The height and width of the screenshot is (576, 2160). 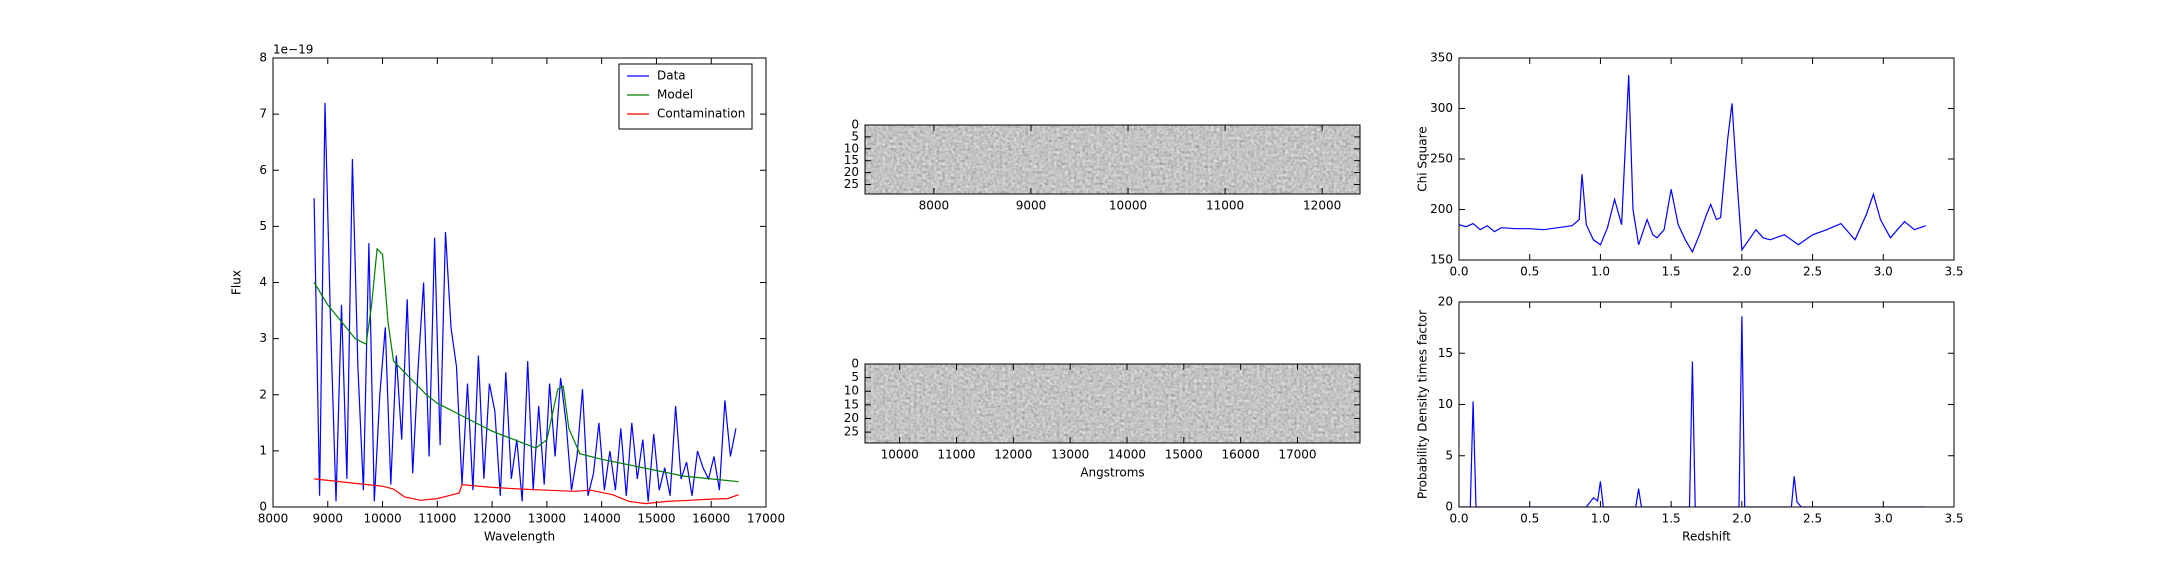 What do you see at coordinates (237, 282) in the screenshot?
I see `y-axis-label: Flux` at bounding box center [237, 282].